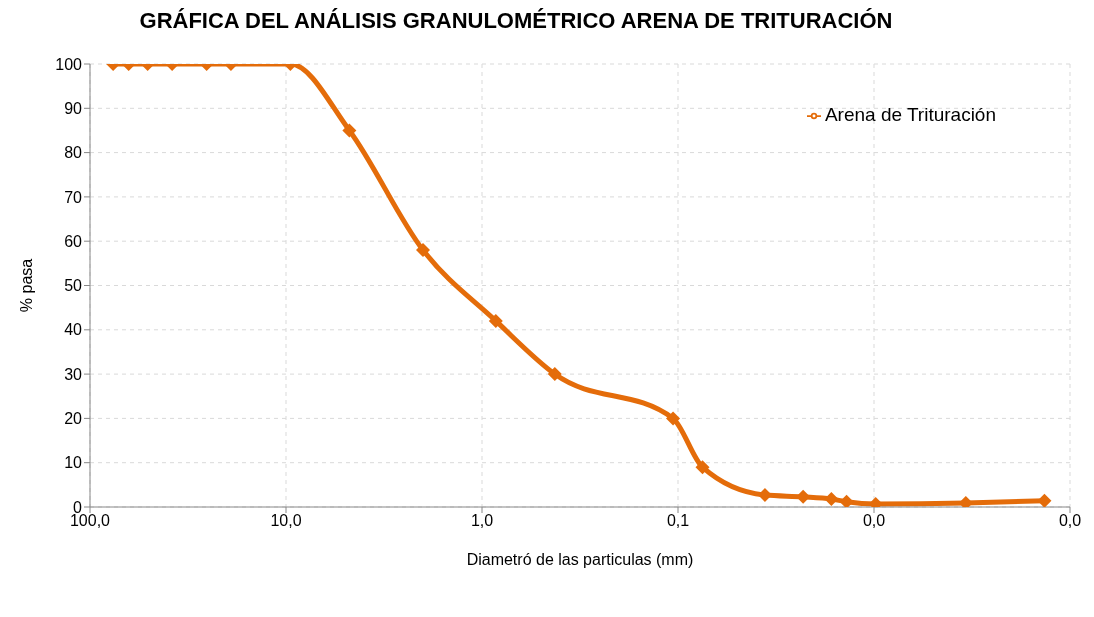 Image resolution: width=1094 pixels, height=617 pixels. What do you see at coordinates (73, 419) in the screenshot?
I see `y-tick-label: 20` at bounding box center [73, 419].